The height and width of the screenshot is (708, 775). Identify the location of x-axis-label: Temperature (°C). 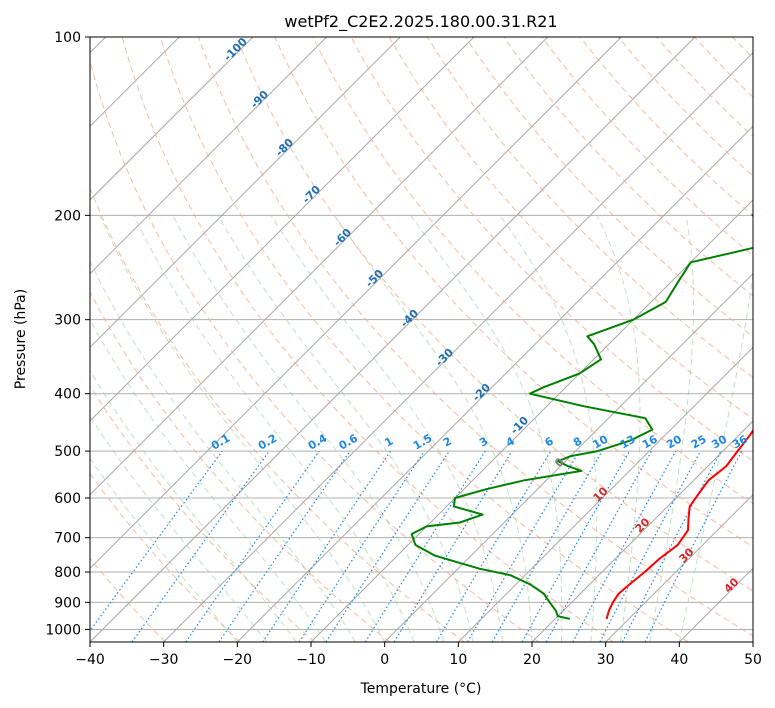
(421, 689).